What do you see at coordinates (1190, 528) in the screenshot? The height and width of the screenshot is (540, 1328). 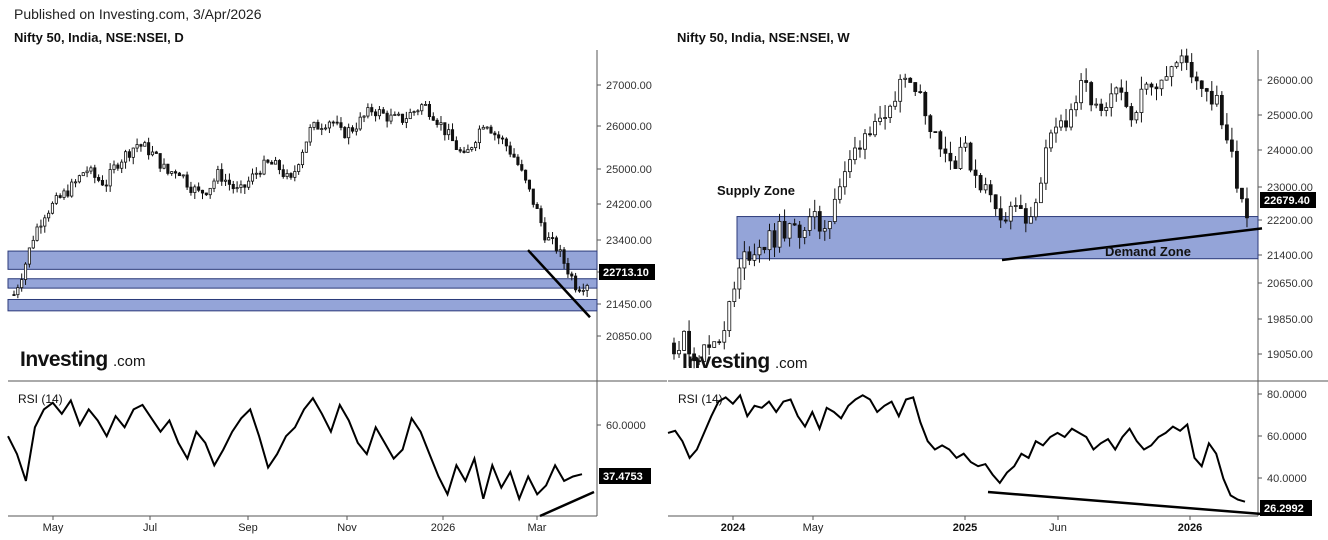 I see `x-tick-label: 2026` at bounding box center [1190, 528].